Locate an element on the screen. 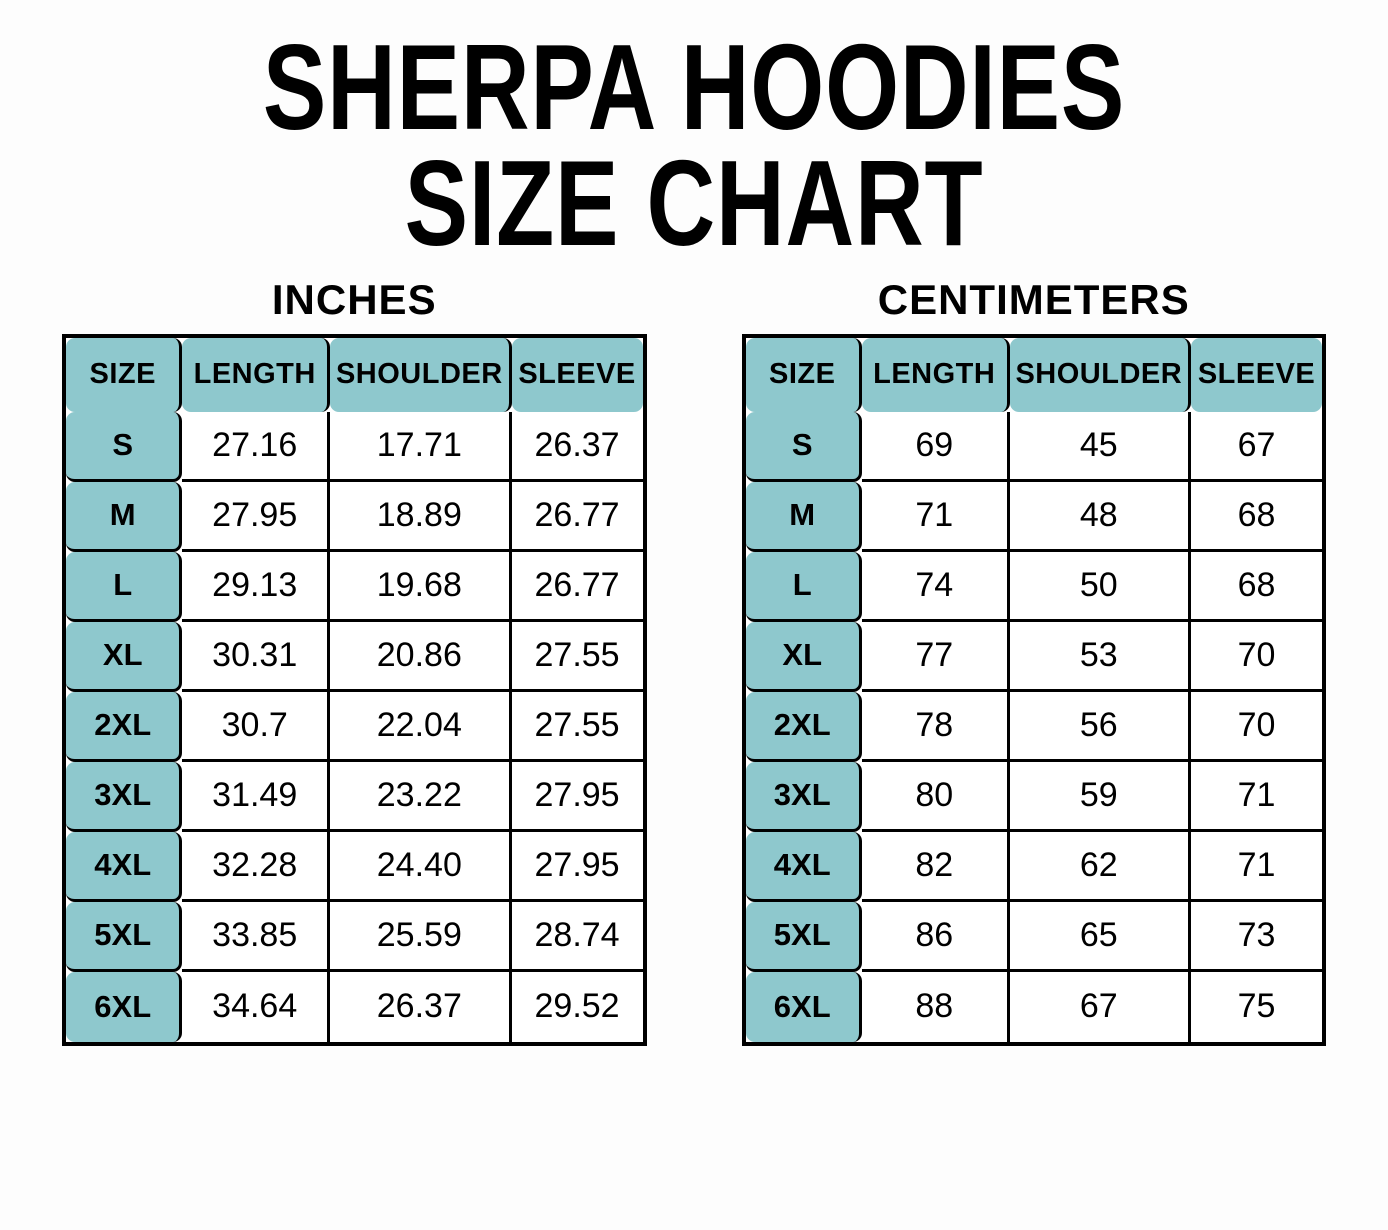  value-cell: 28.74 is located at coordinates (577, 936).